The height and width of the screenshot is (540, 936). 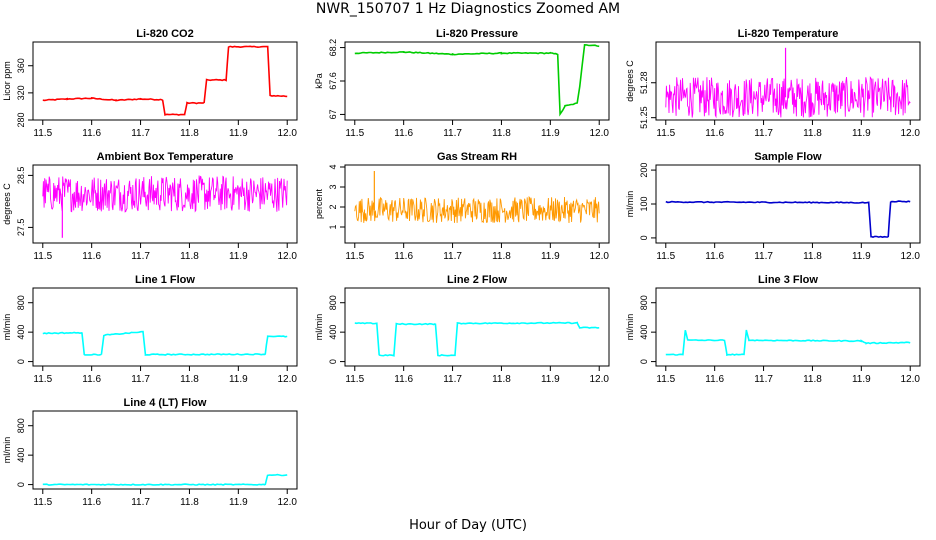 I want to click on y-axis-label: Licor ppm, so click(x=7, y=81).